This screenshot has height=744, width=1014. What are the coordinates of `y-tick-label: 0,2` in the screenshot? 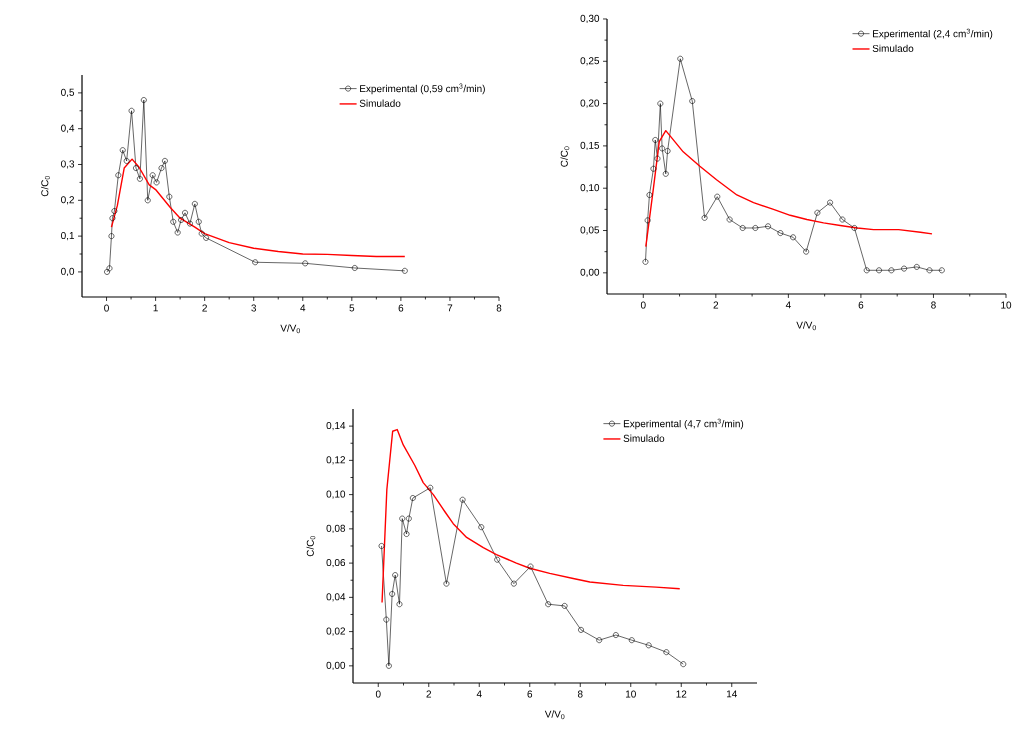 It's located at (68, 200).